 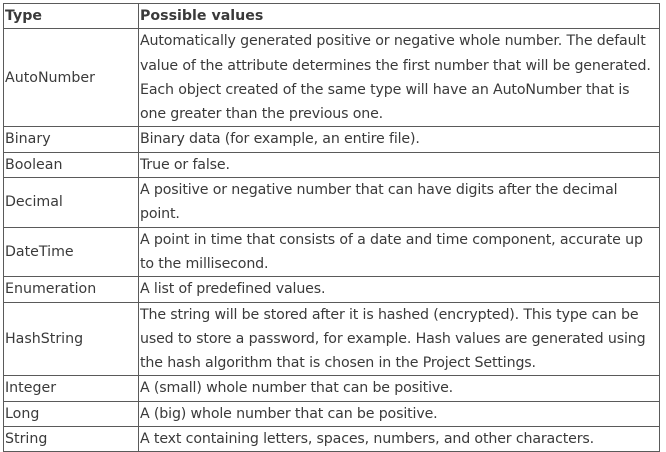 What do you see at coordinates (71, 202) in the screenshot?
I see `type-cell: Decimal` at bounding box center [71, 202].